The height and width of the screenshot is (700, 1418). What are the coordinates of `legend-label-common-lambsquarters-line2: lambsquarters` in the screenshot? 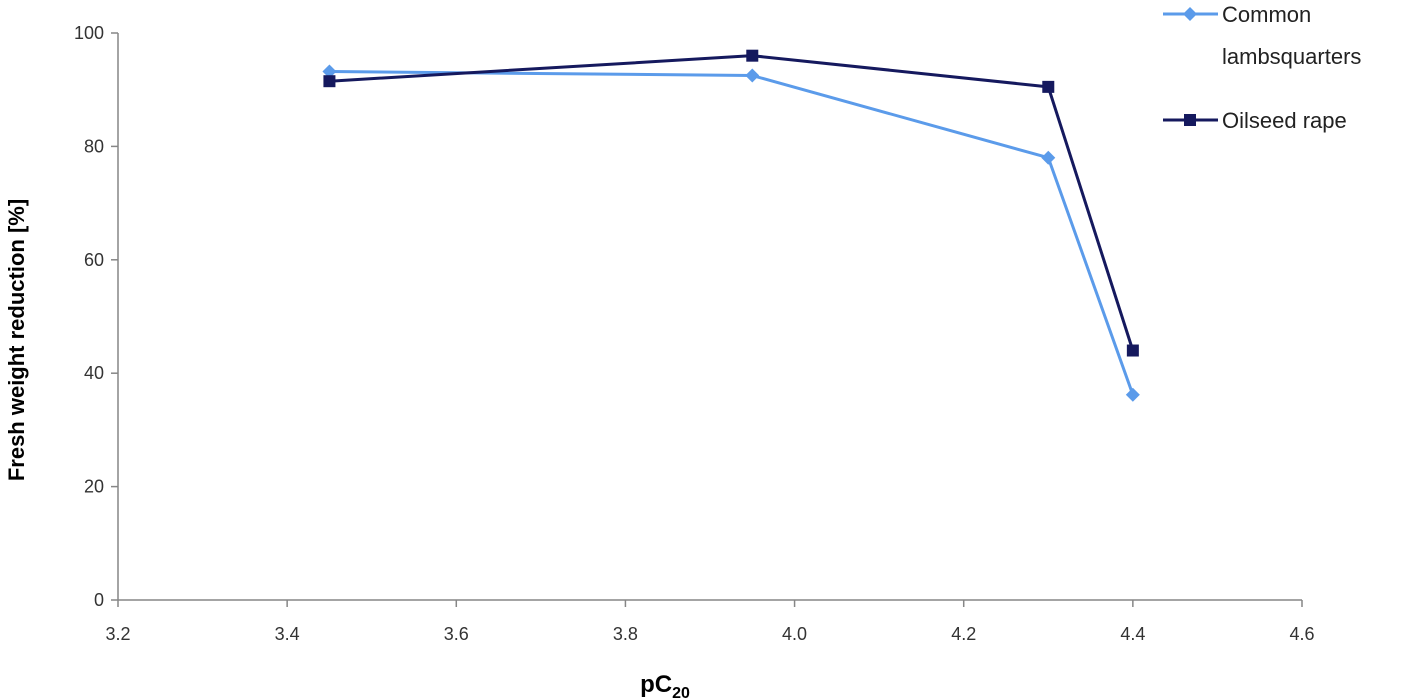 It's located at (1291, 56).